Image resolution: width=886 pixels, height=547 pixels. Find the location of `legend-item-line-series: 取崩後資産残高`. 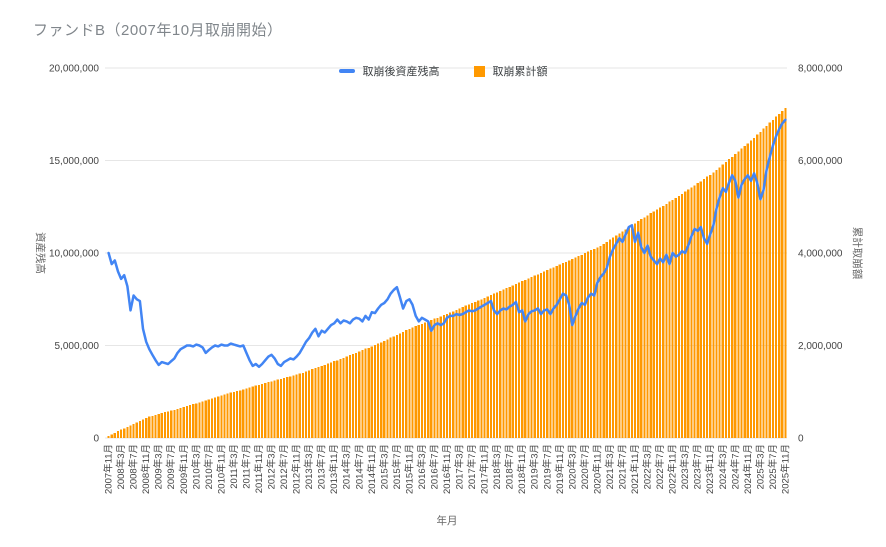

legend-item-line-series: 取崩後資産残高 is located at coordinates (389, 71).